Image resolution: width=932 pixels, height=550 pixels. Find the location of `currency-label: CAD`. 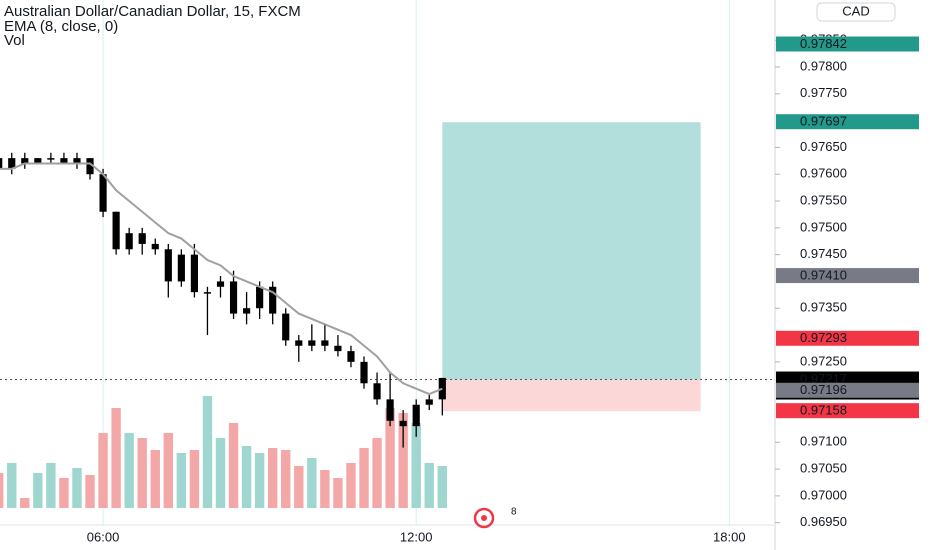

currency-label: CAD is located at coordinates (855, 10).